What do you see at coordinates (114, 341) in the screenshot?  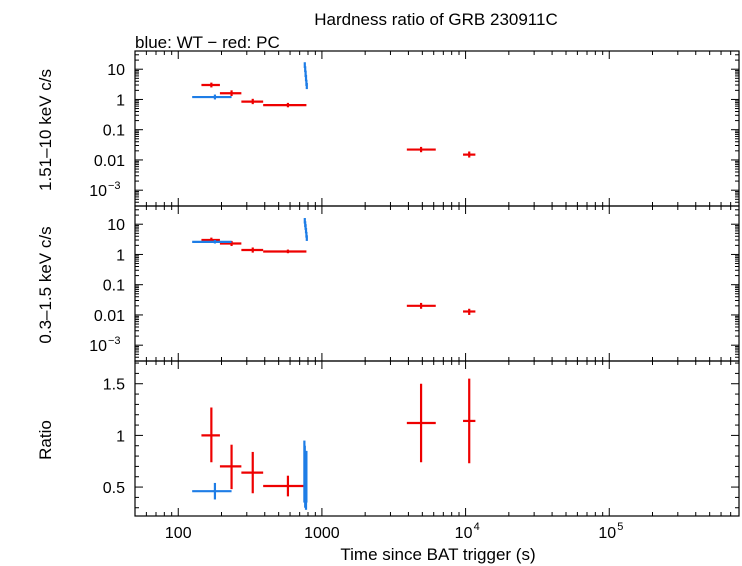 I see `y-tick-label-exp-soft: −3` at bounding box center [114, 341].